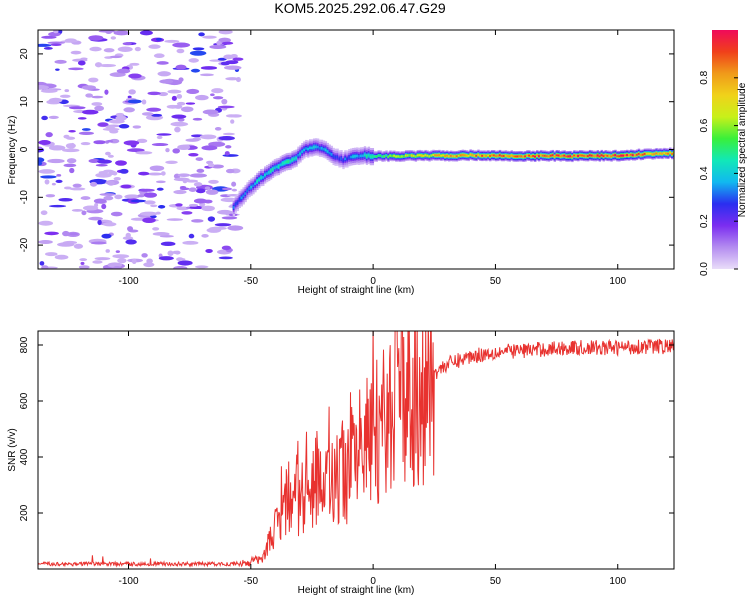 The width and height of the screenshot is (750, 600). What do you see at coordinates (496, 581) in the screenshot?
I see `x-tick-label: 50` at bounding box center [496, 581].